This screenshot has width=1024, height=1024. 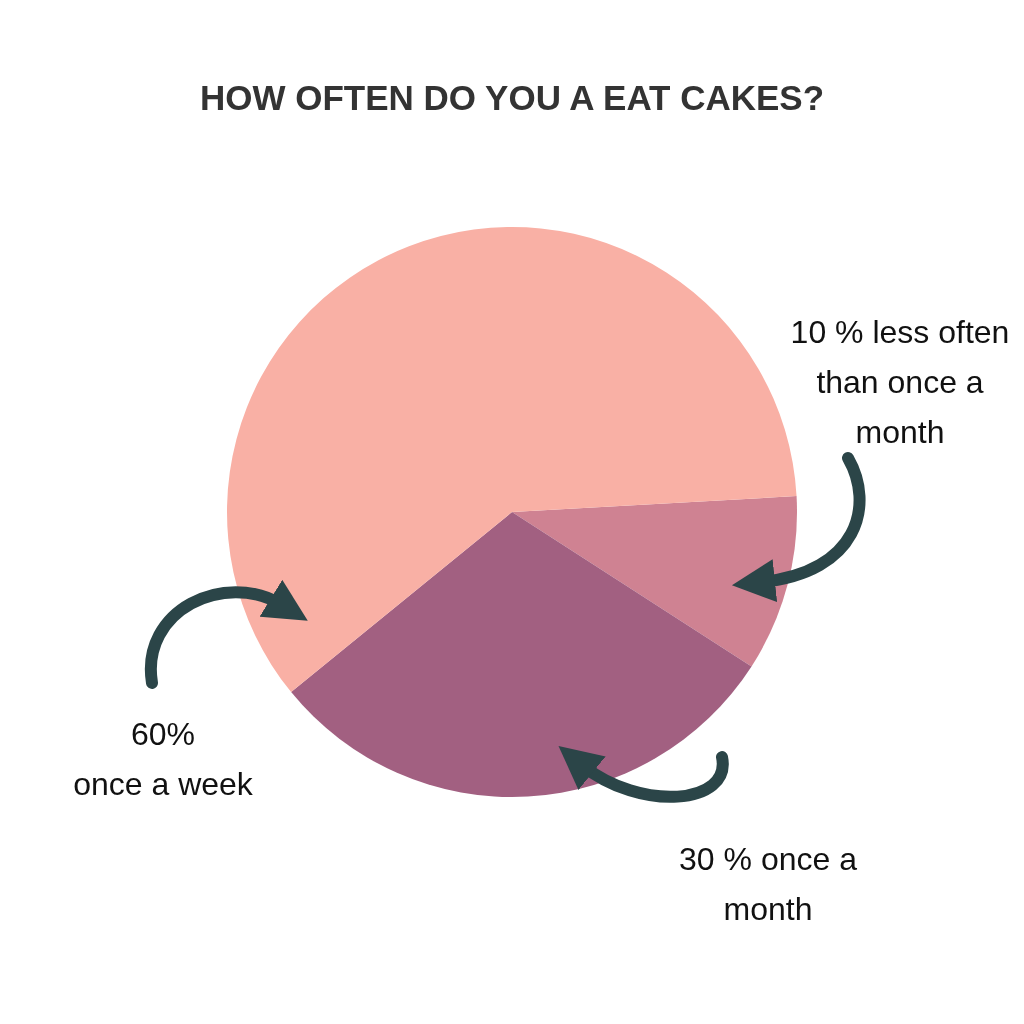 I want to click on chart-title: HOW OFTEN DO YOU A EAT CAKES?, so click(x=512, y=97).